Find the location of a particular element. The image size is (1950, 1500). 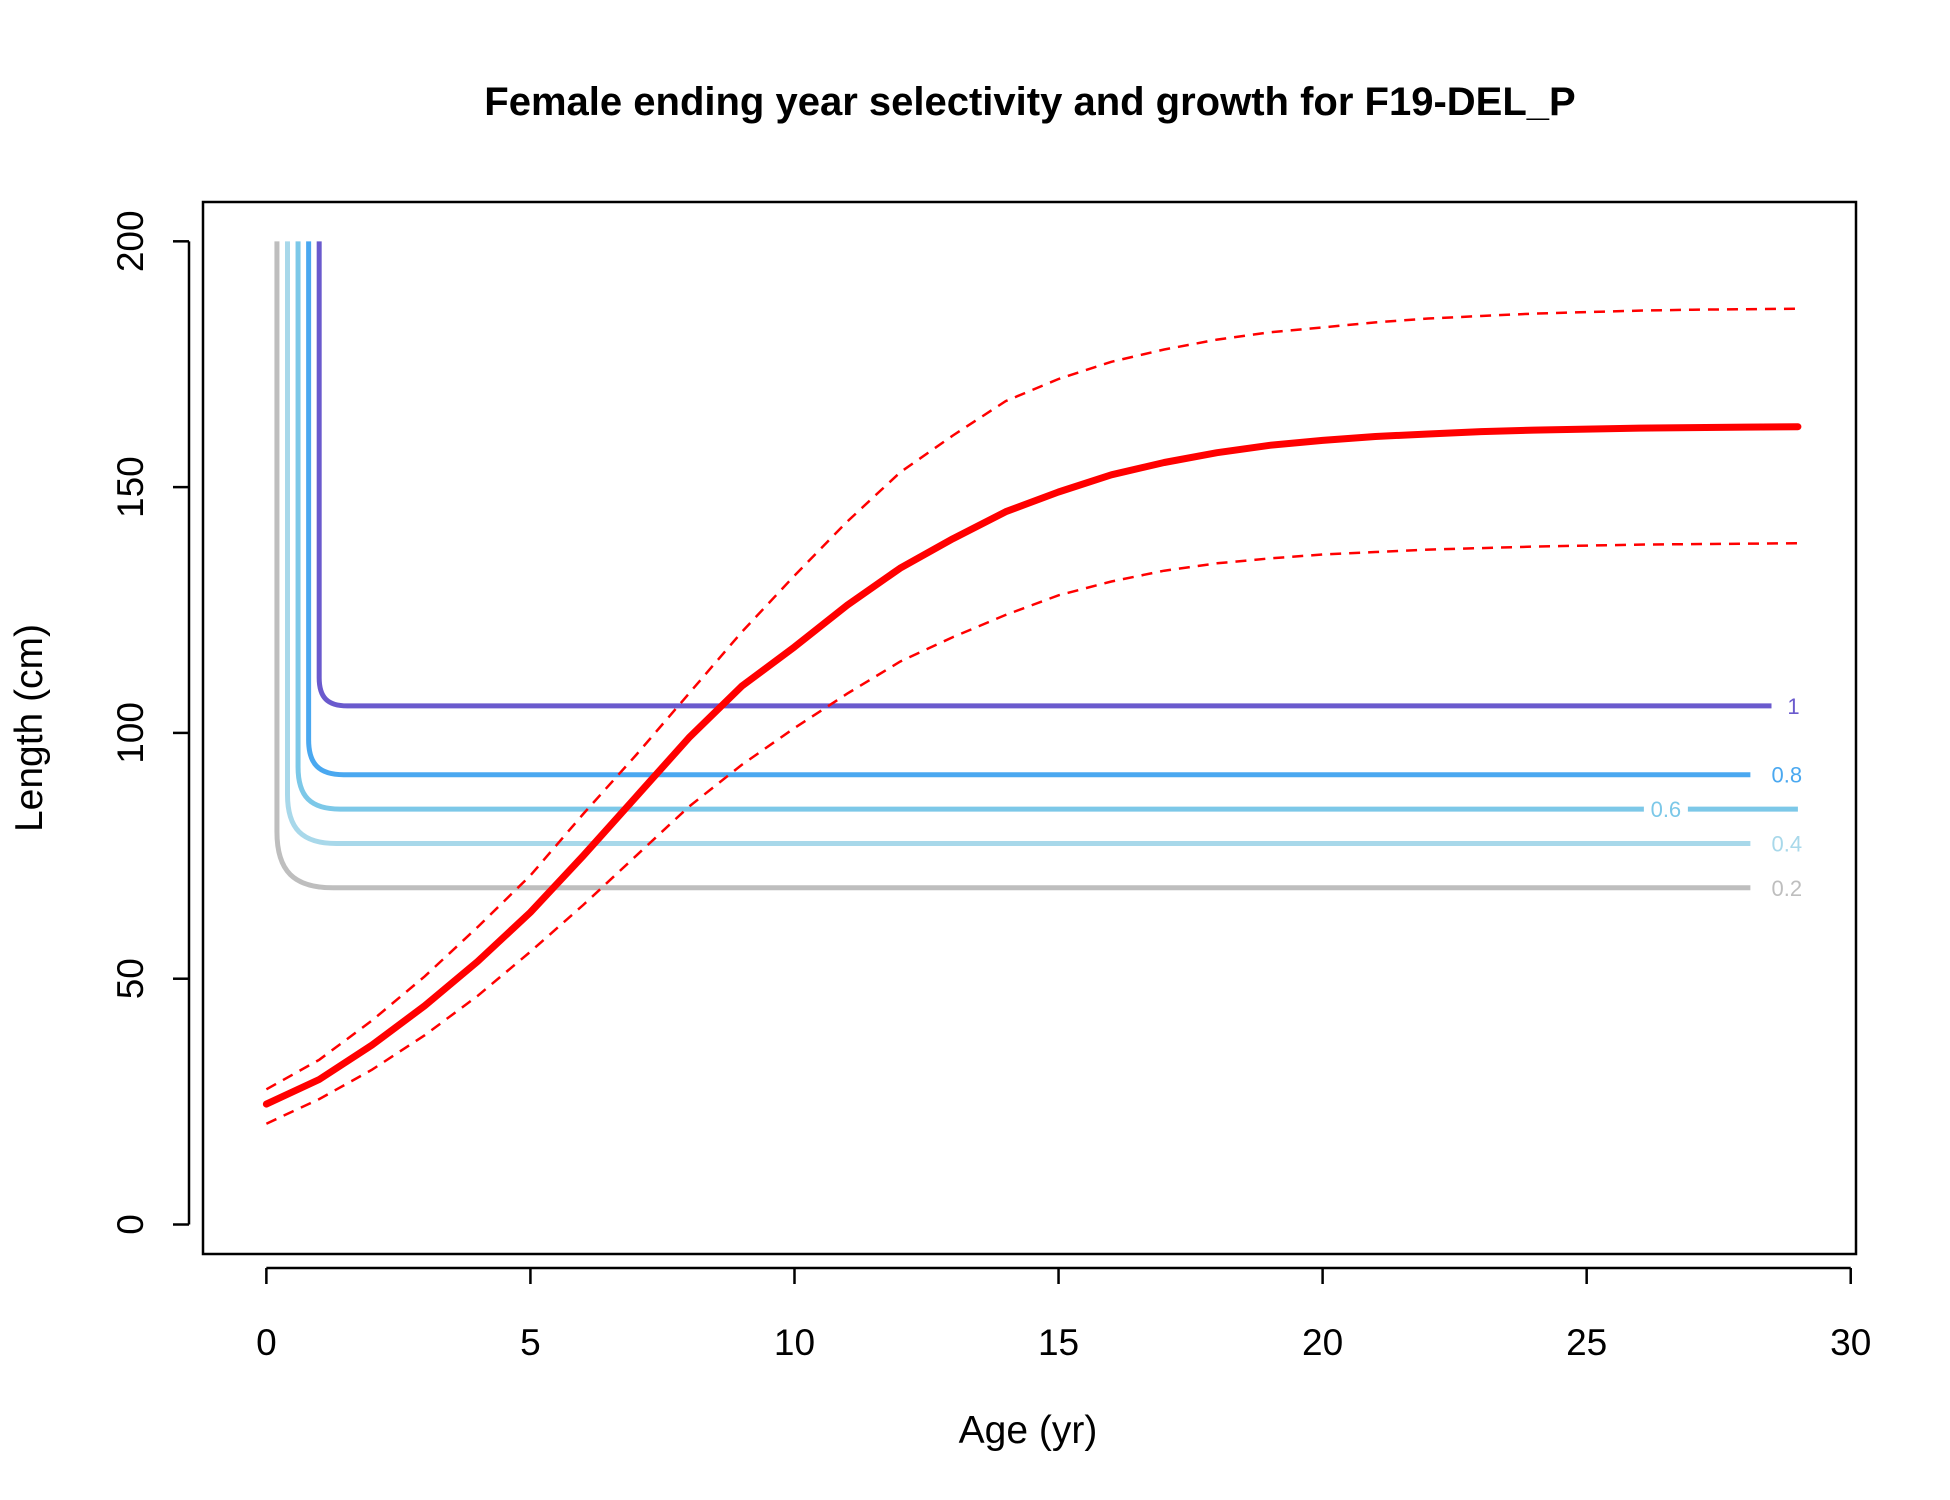

contour-label-0-4: 0.4 is located at coordinates (1787, 844).